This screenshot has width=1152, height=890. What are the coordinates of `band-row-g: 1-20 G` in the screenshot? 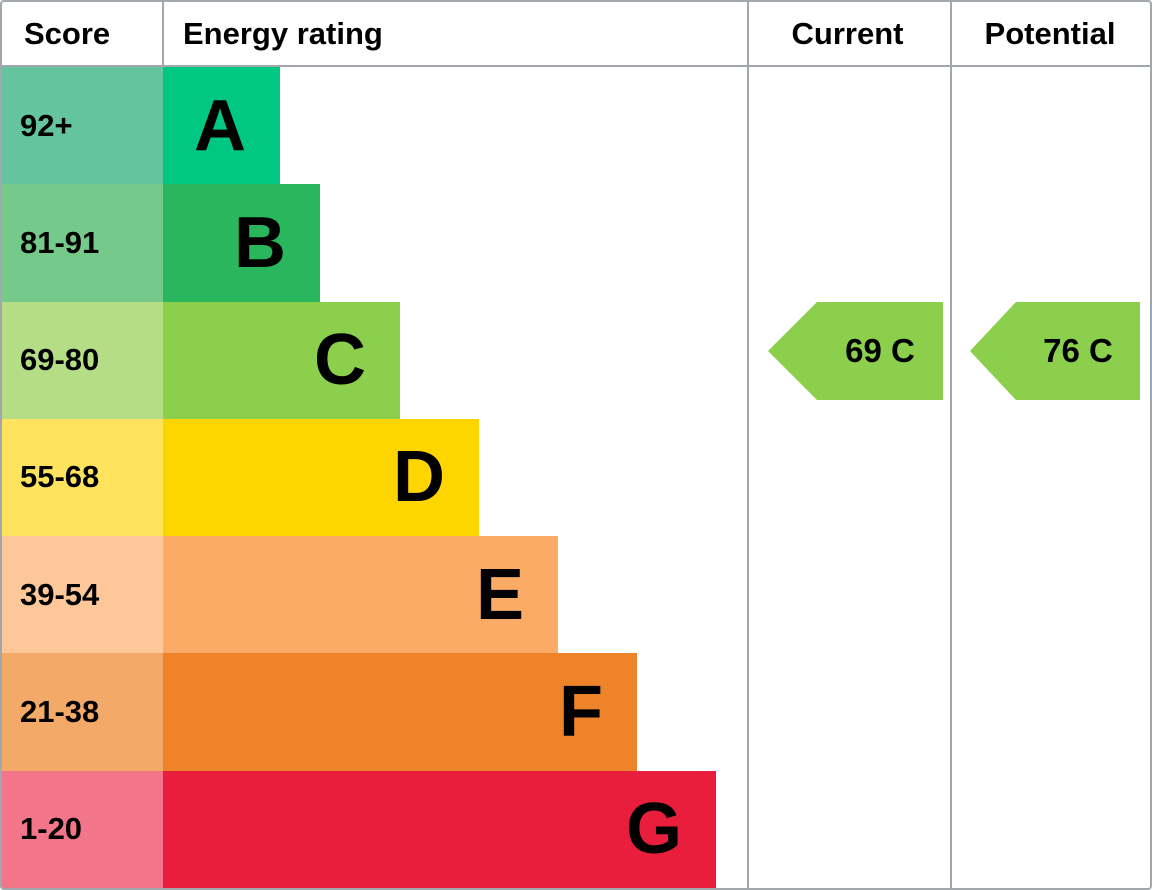 It's located at (362, 829).